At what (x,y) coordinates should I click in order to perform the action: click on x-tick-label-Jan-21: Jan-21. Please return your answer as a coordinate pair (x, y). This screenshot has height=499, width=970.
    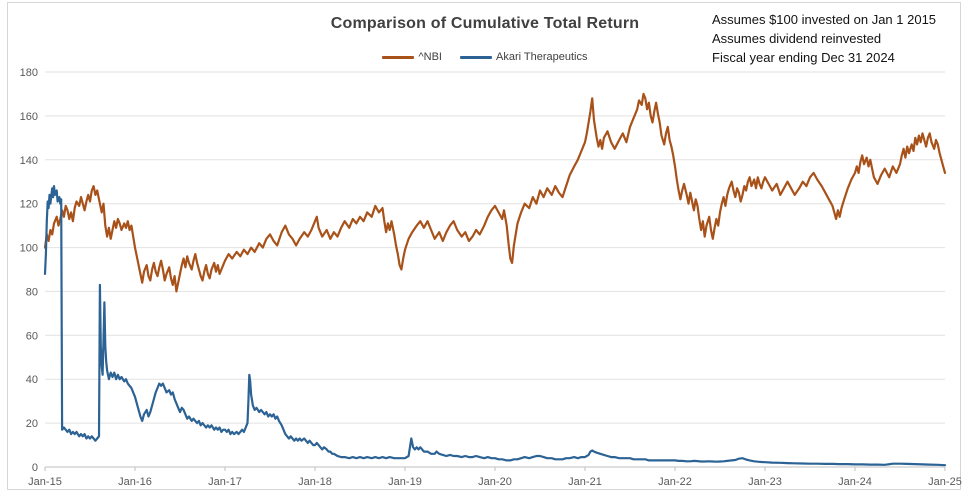
    Looking at the image, I should click on (585, 482).